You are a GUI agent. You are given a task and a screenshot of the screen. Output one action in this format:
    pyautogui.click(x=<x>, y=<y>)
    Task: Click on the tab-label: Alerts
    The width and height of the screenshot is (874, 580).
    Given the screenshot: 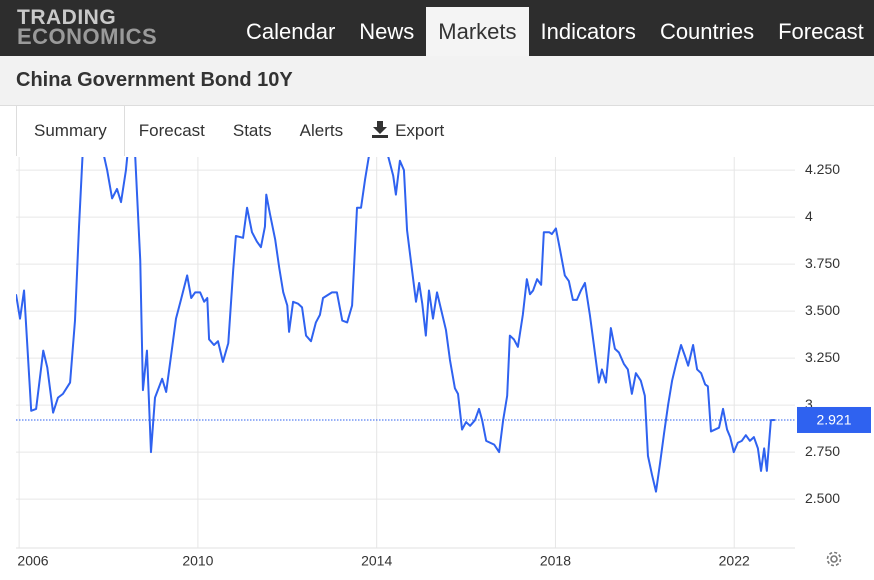 What is the action you would take?
    pyautogui.click(x=321, y=130)
    